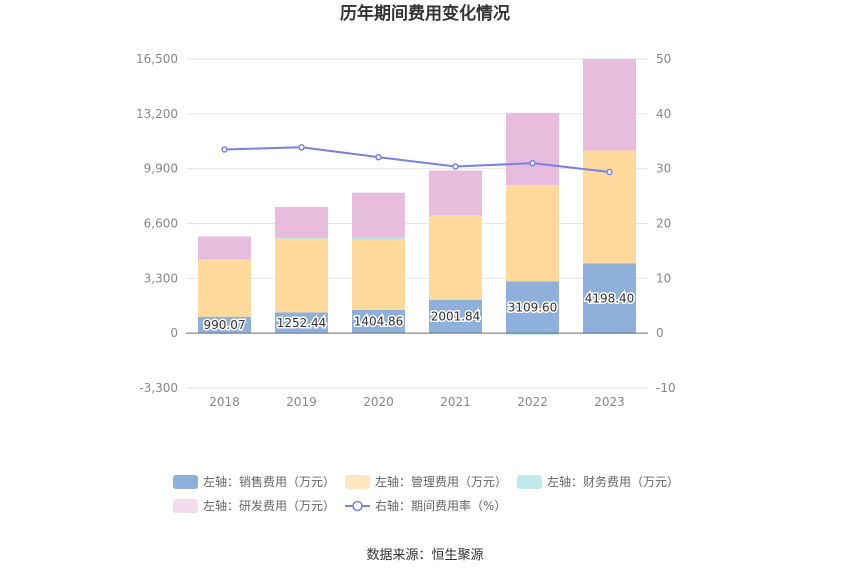 This screenshot has width=850, height=575. What do you see at coordinates (269, 481) in the screenshot?
I see `legend-label: 左轴：销售费用（万元）` at bounding box center [269, 481].